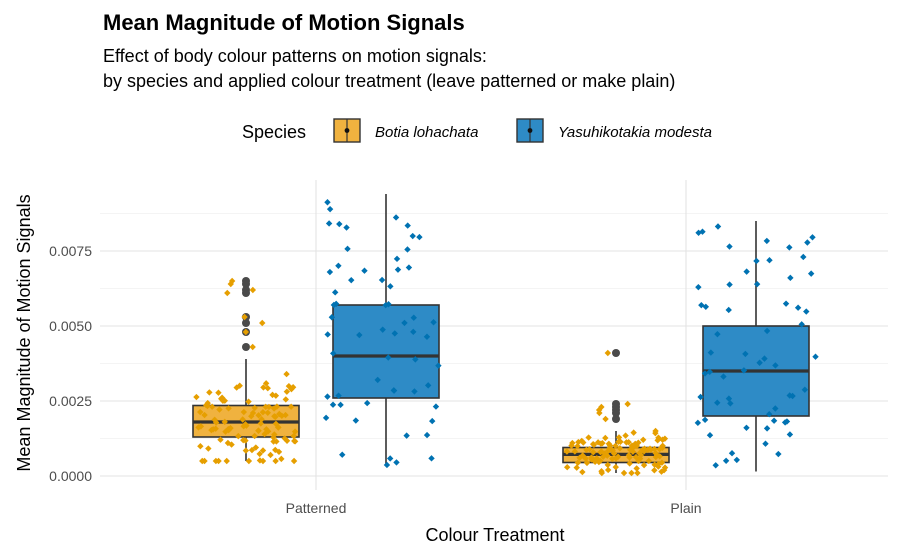  What do you see at coordinates (347, 130) in the screenshot?
I see `legend-key-botia` at bounding box center [347, 130].